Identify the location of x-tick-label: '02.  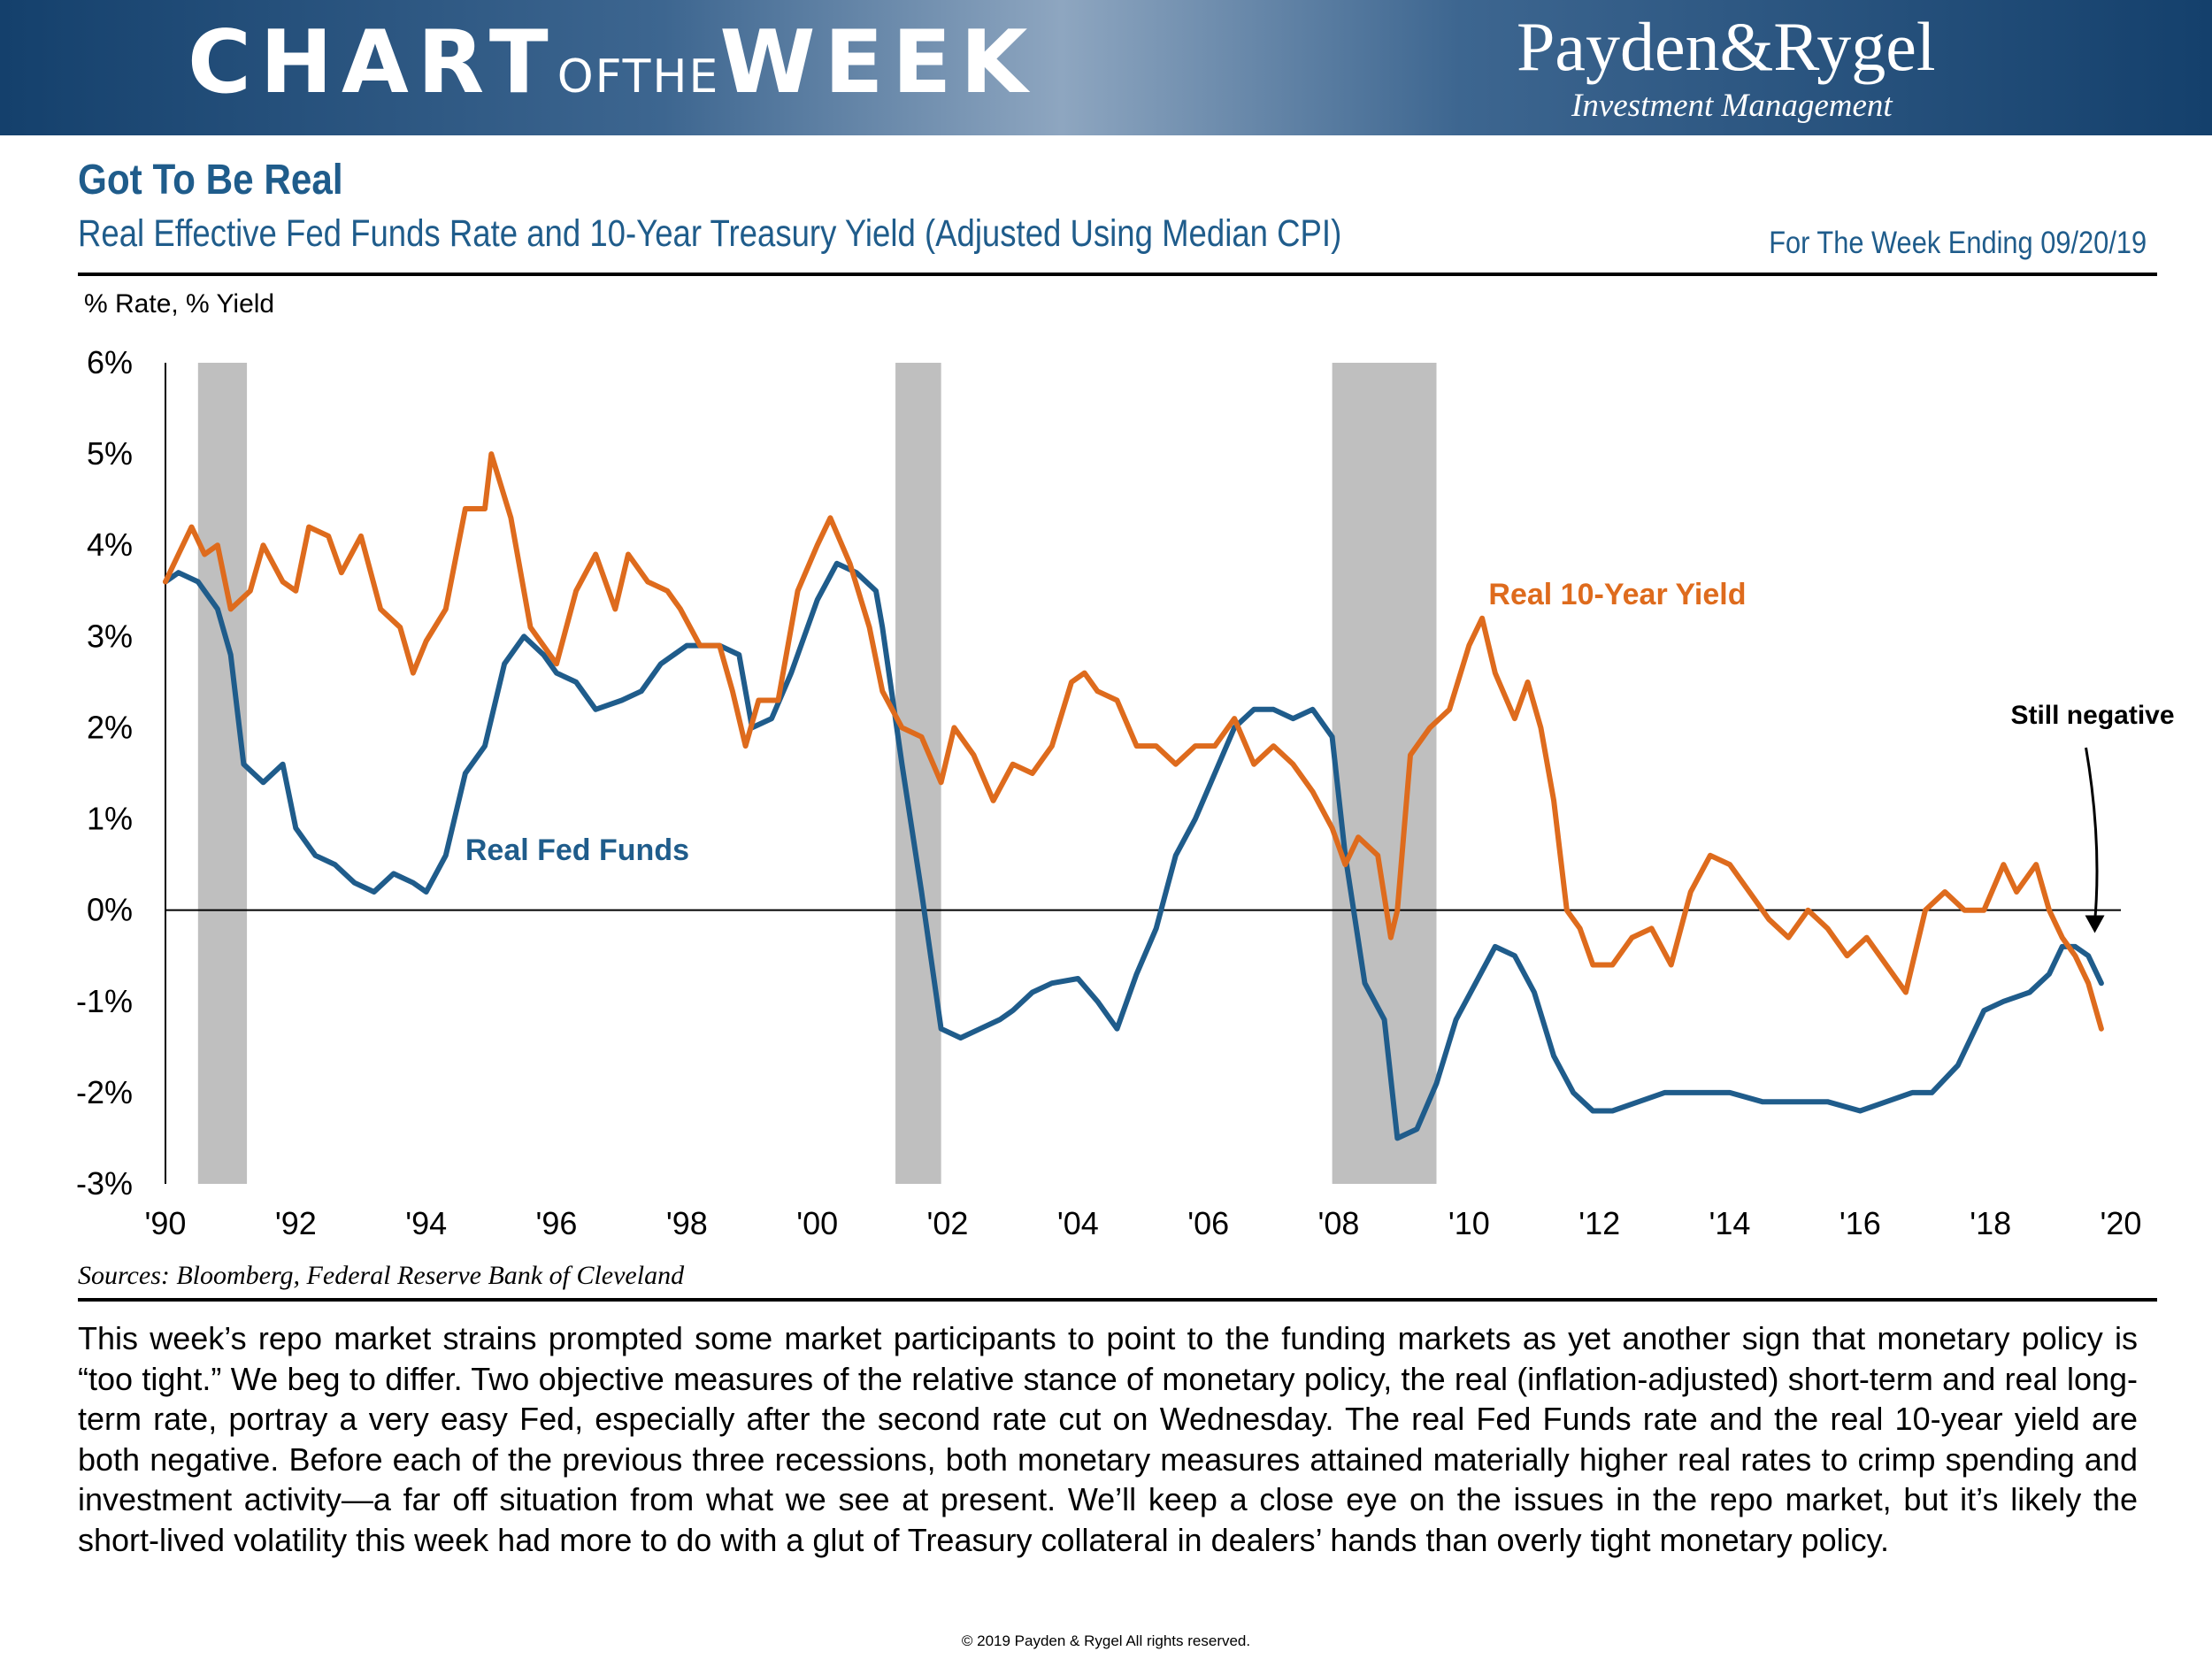
(948, 1223).